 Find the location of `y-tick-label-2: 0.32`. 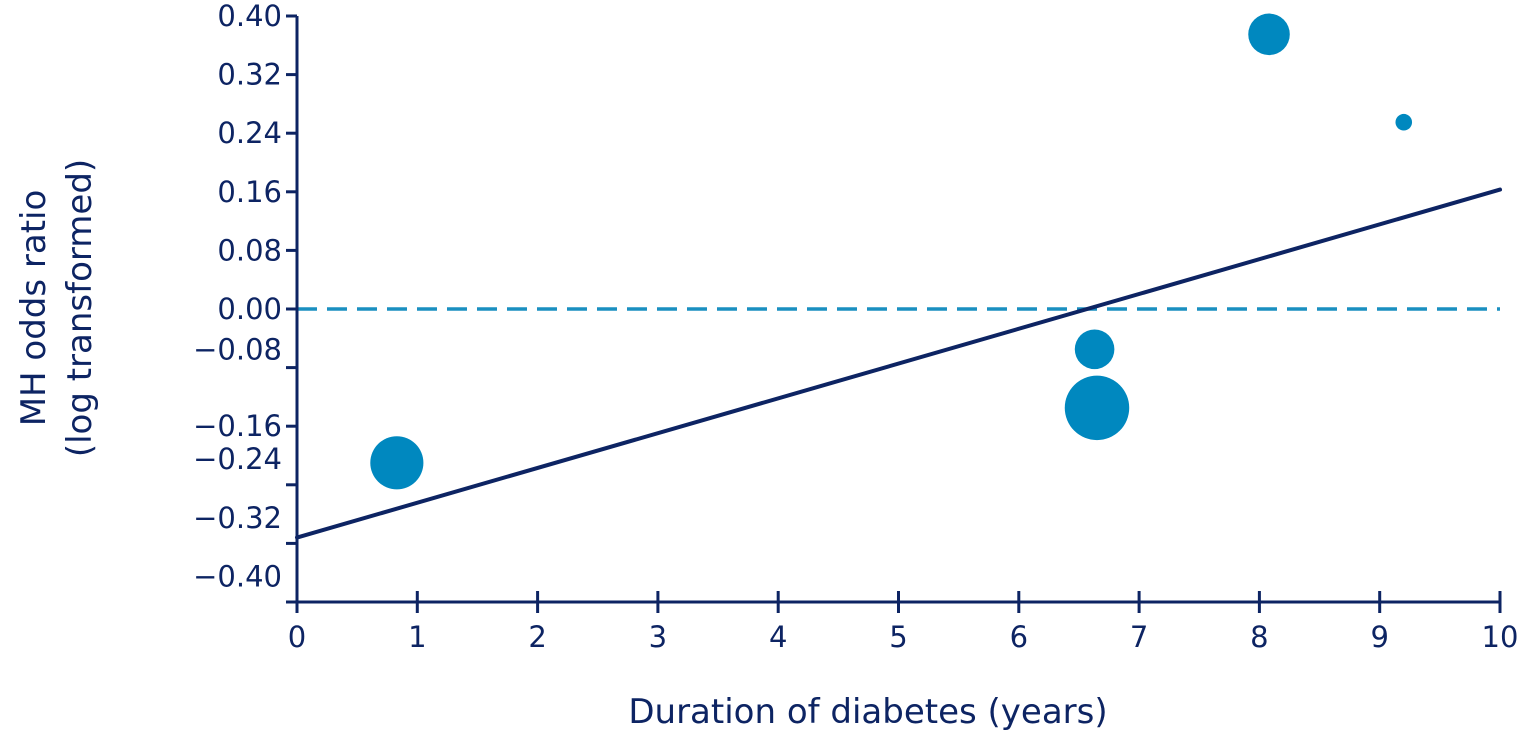

y-tick-label-2: 0.32 is located at coordinates (249, 75).